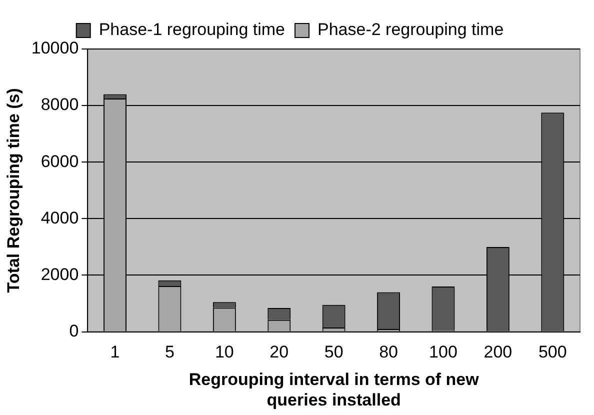  What do you see at coordinates (334, 352) in the screenshot?
I see `x-tick-label: 50` at bounding box center [334, 352].